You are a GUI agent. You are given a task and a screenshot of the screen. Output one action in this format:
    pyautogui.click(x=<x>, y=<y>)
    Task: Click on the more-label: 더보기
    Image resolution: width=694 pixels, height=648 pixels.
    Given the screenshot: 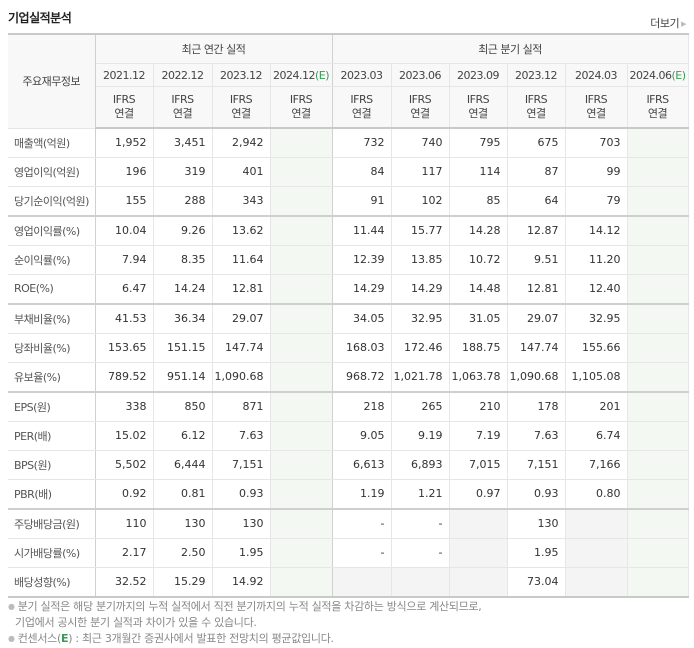 What is the action you would take?
    pyautogui.click(x=665, y=23)
    